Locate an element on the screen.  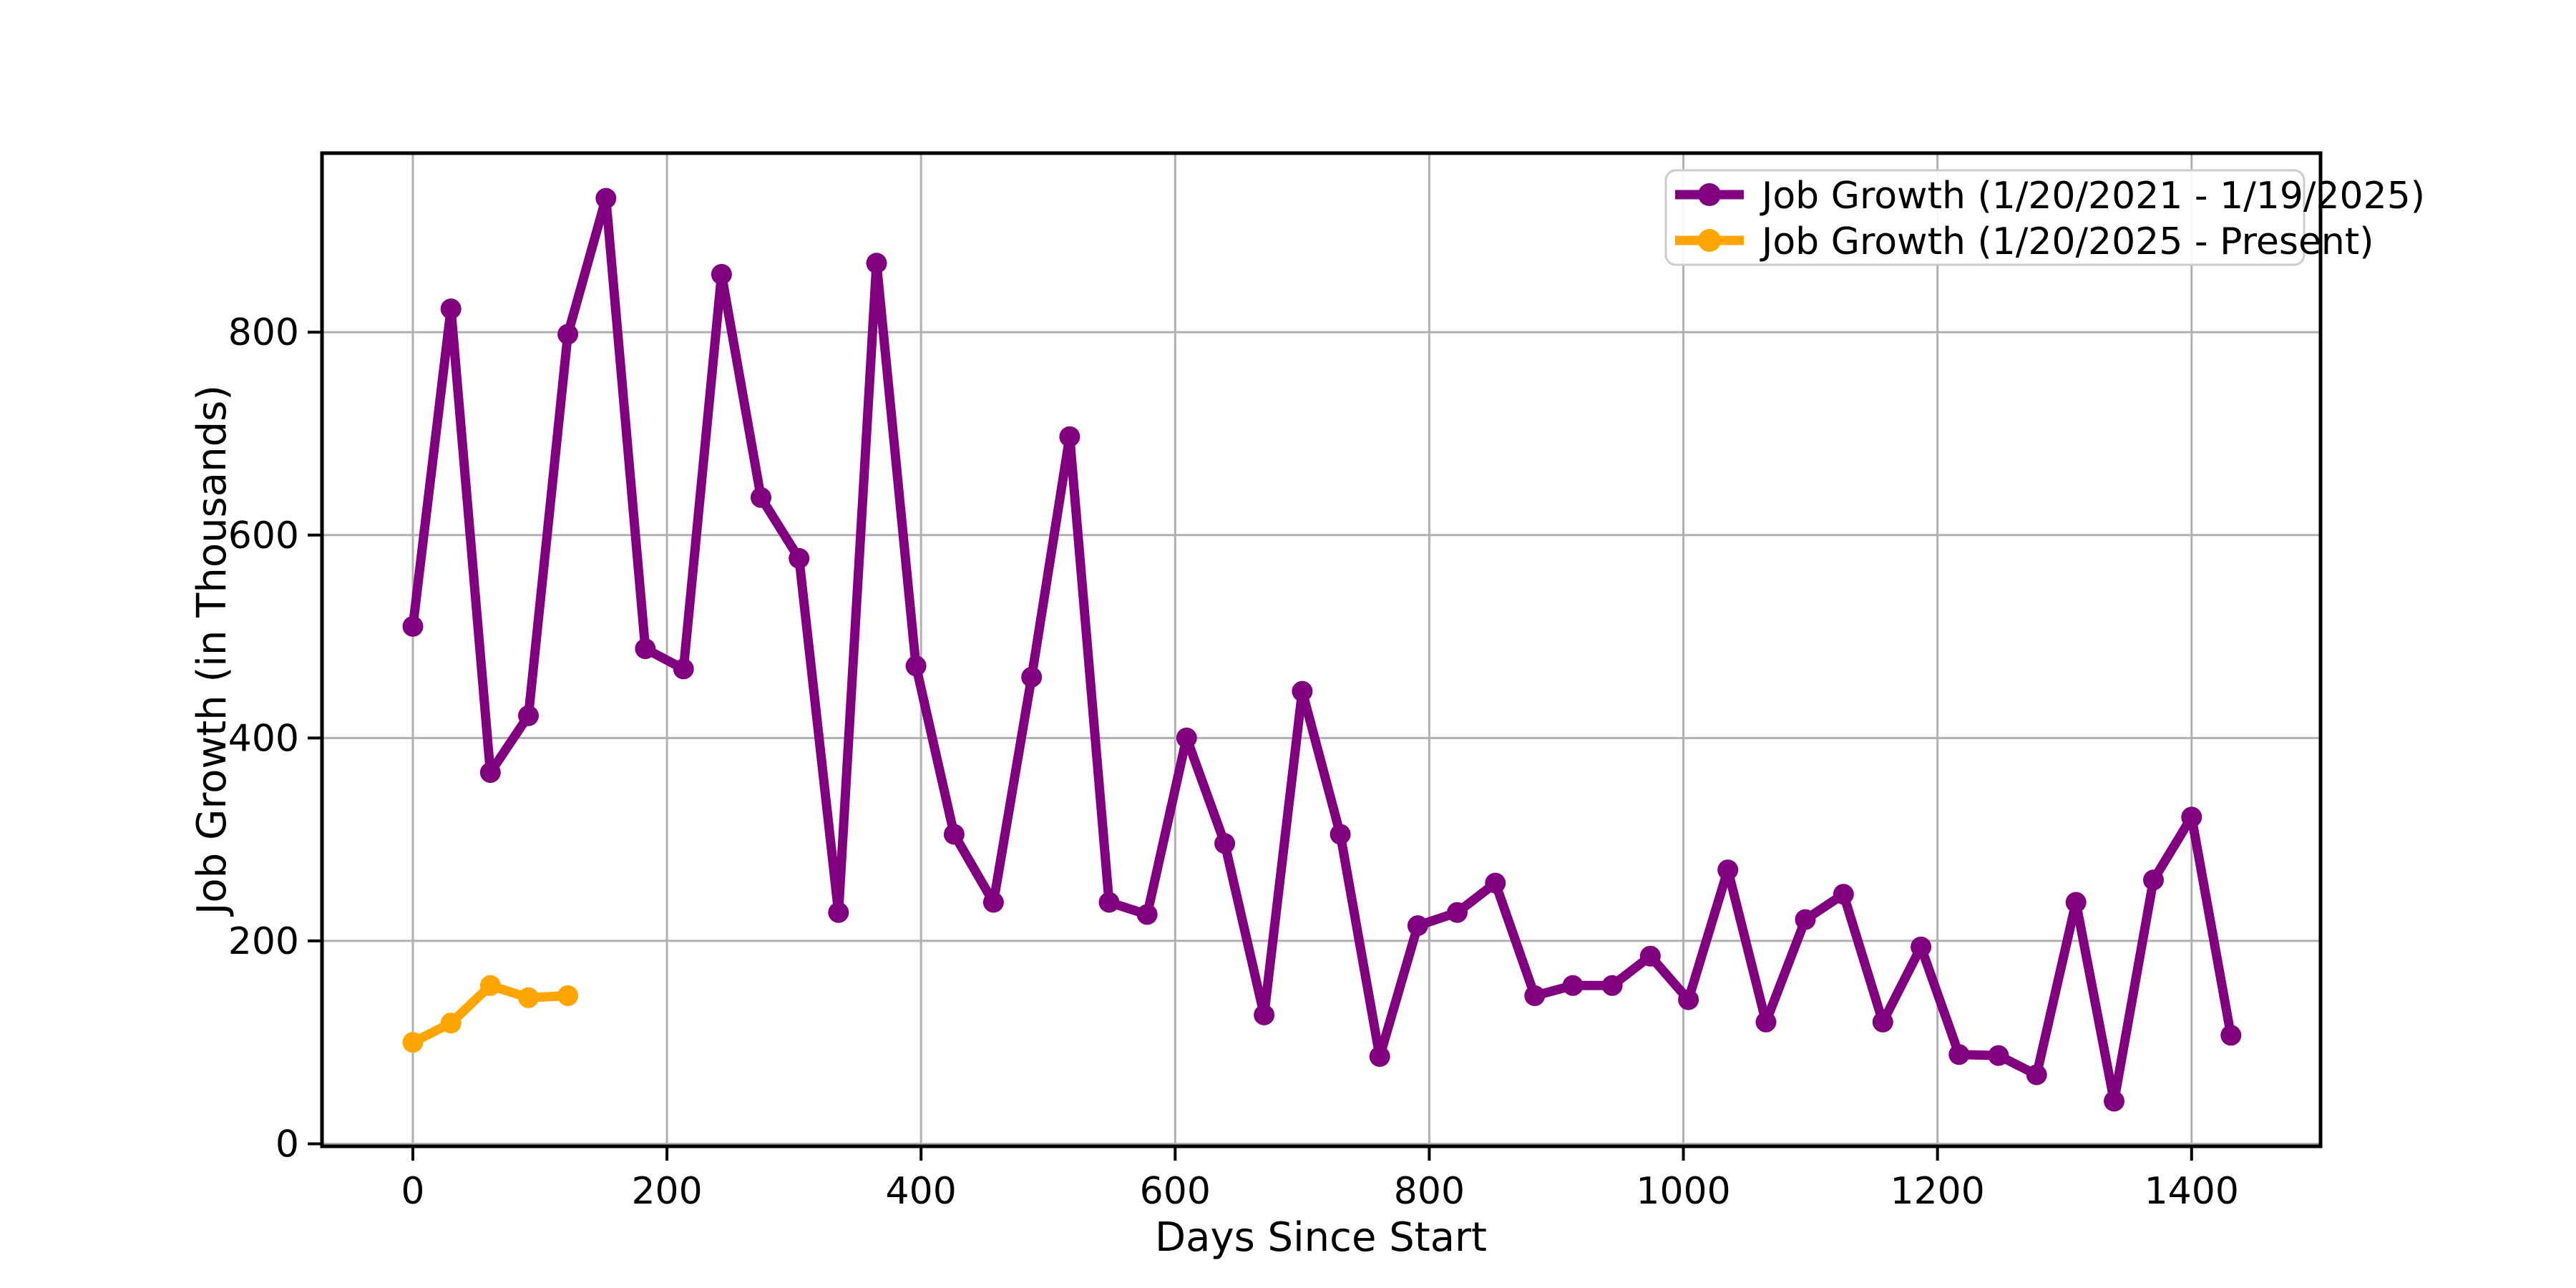
legend-entry-current-term: Job Growth (1/20/2025 - Present) is located at coordinates (2025, 241).